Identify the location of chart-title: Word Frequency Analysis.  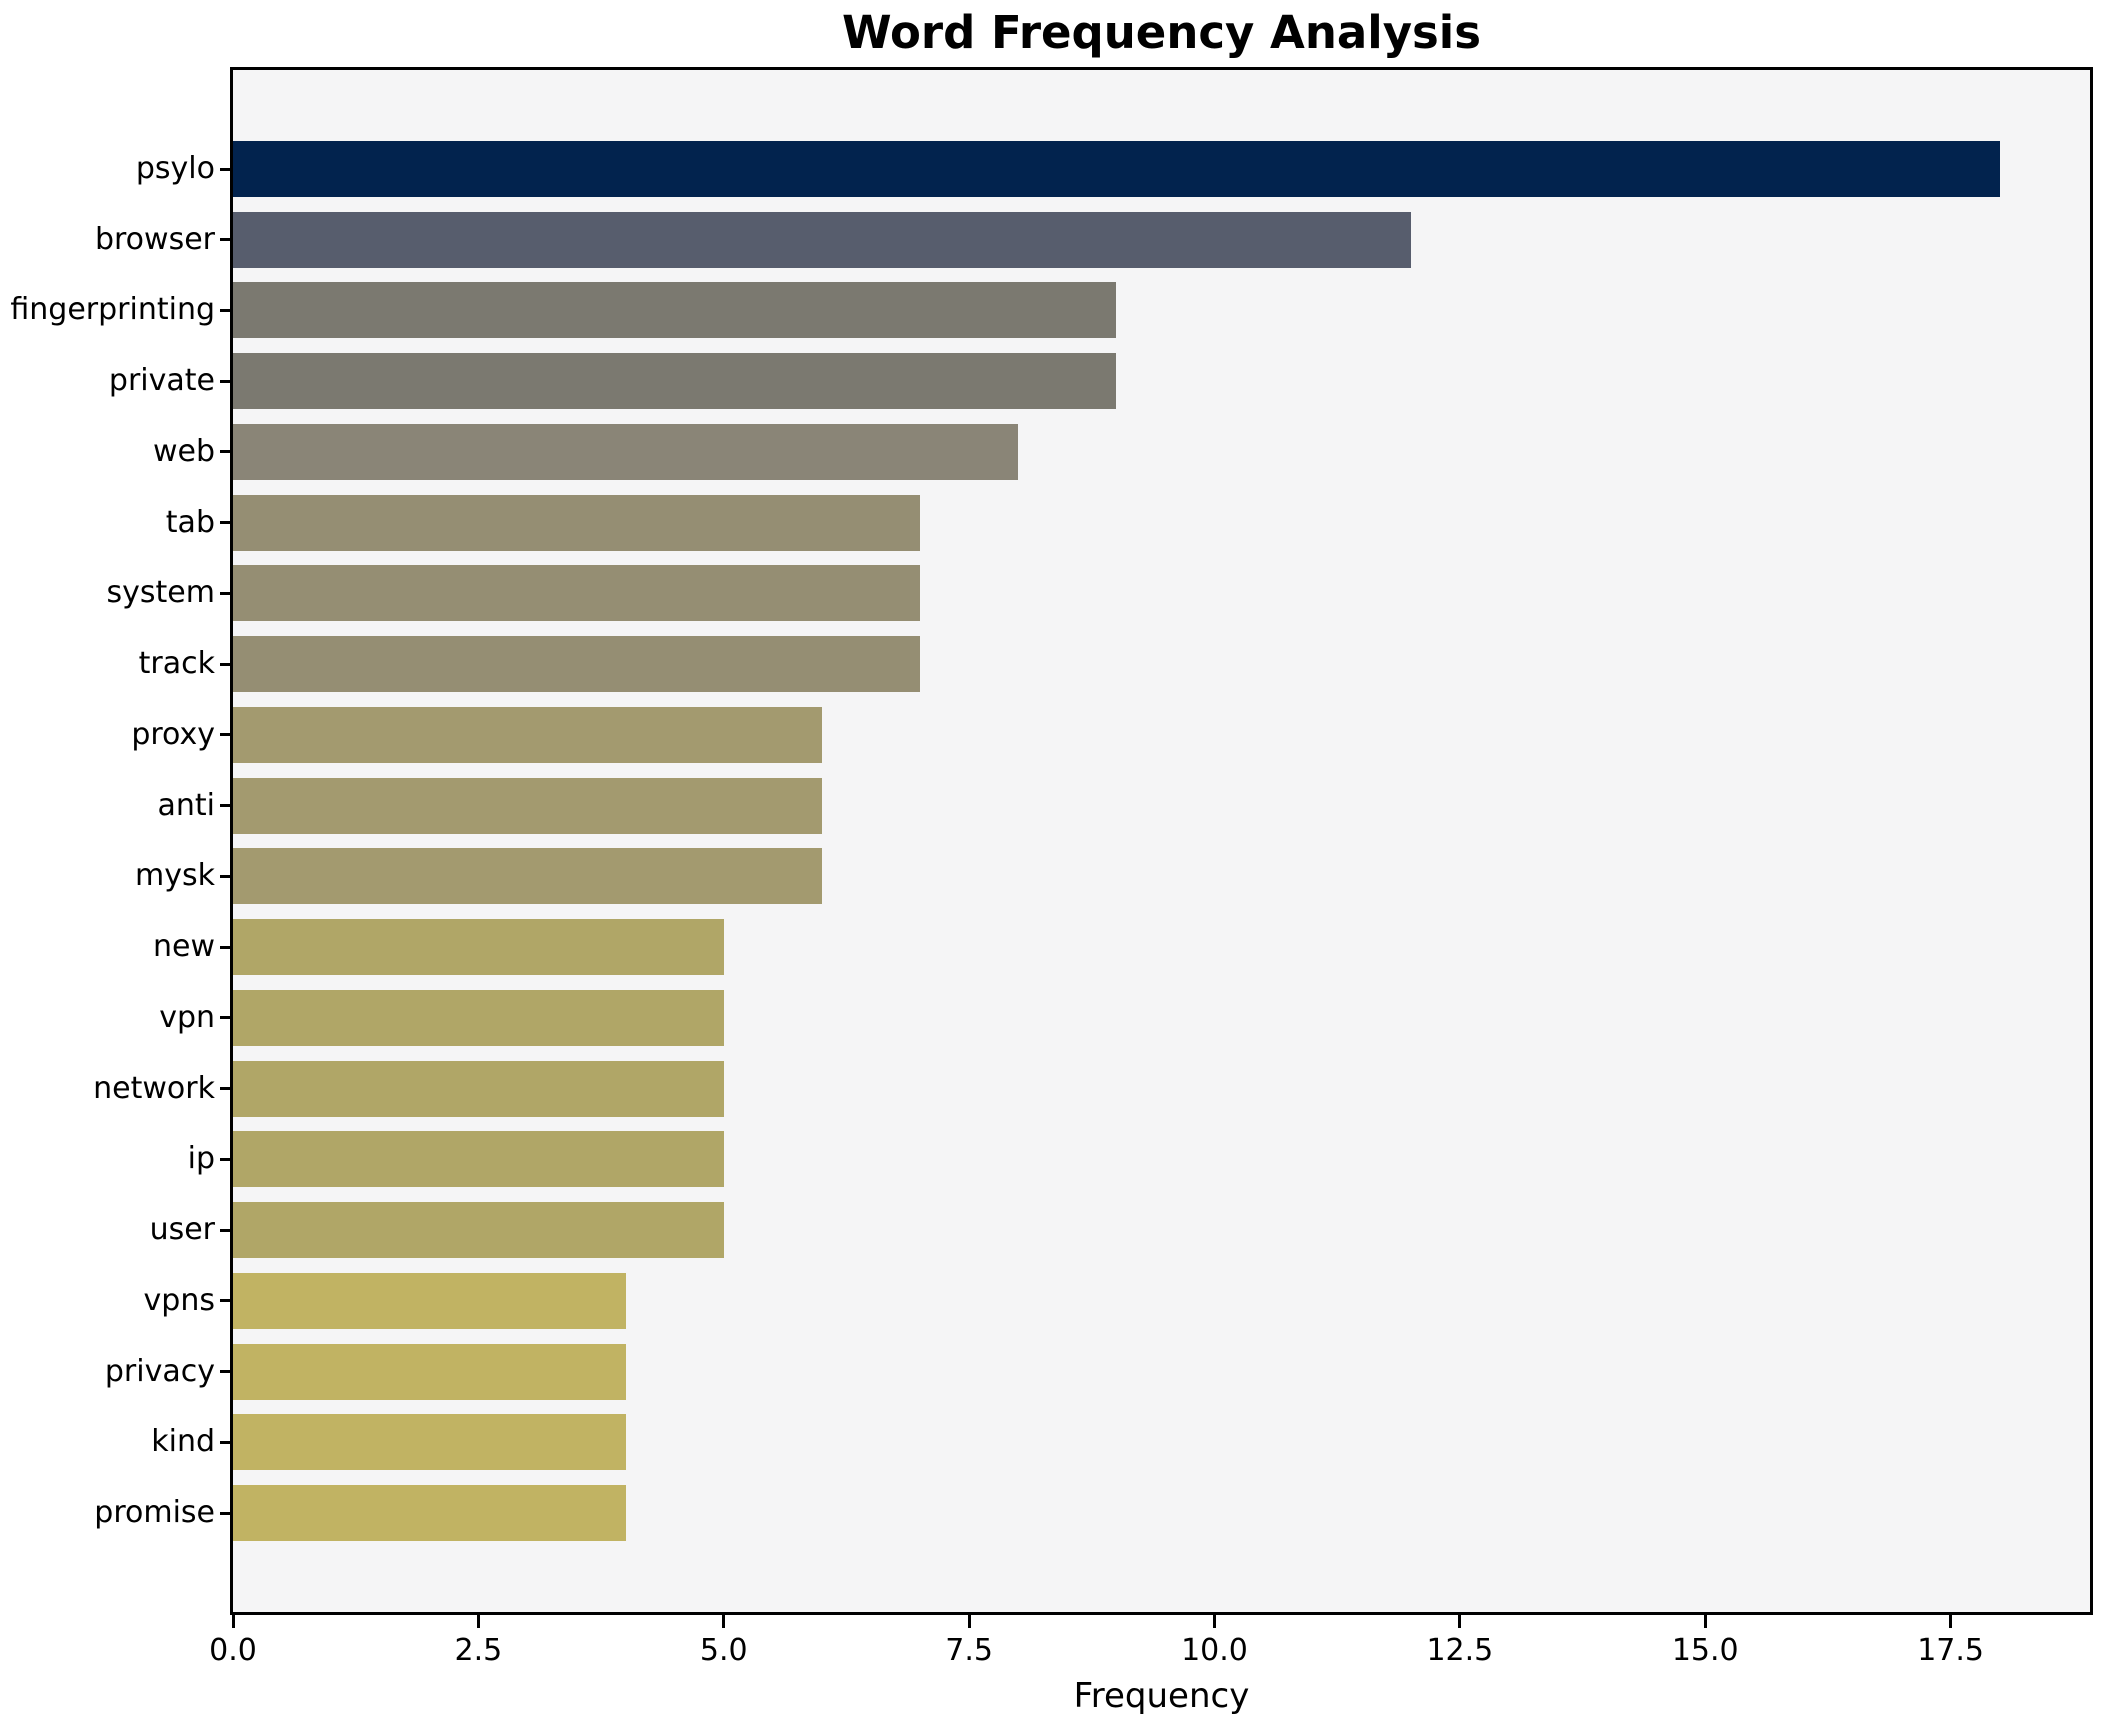
(1161, 32).